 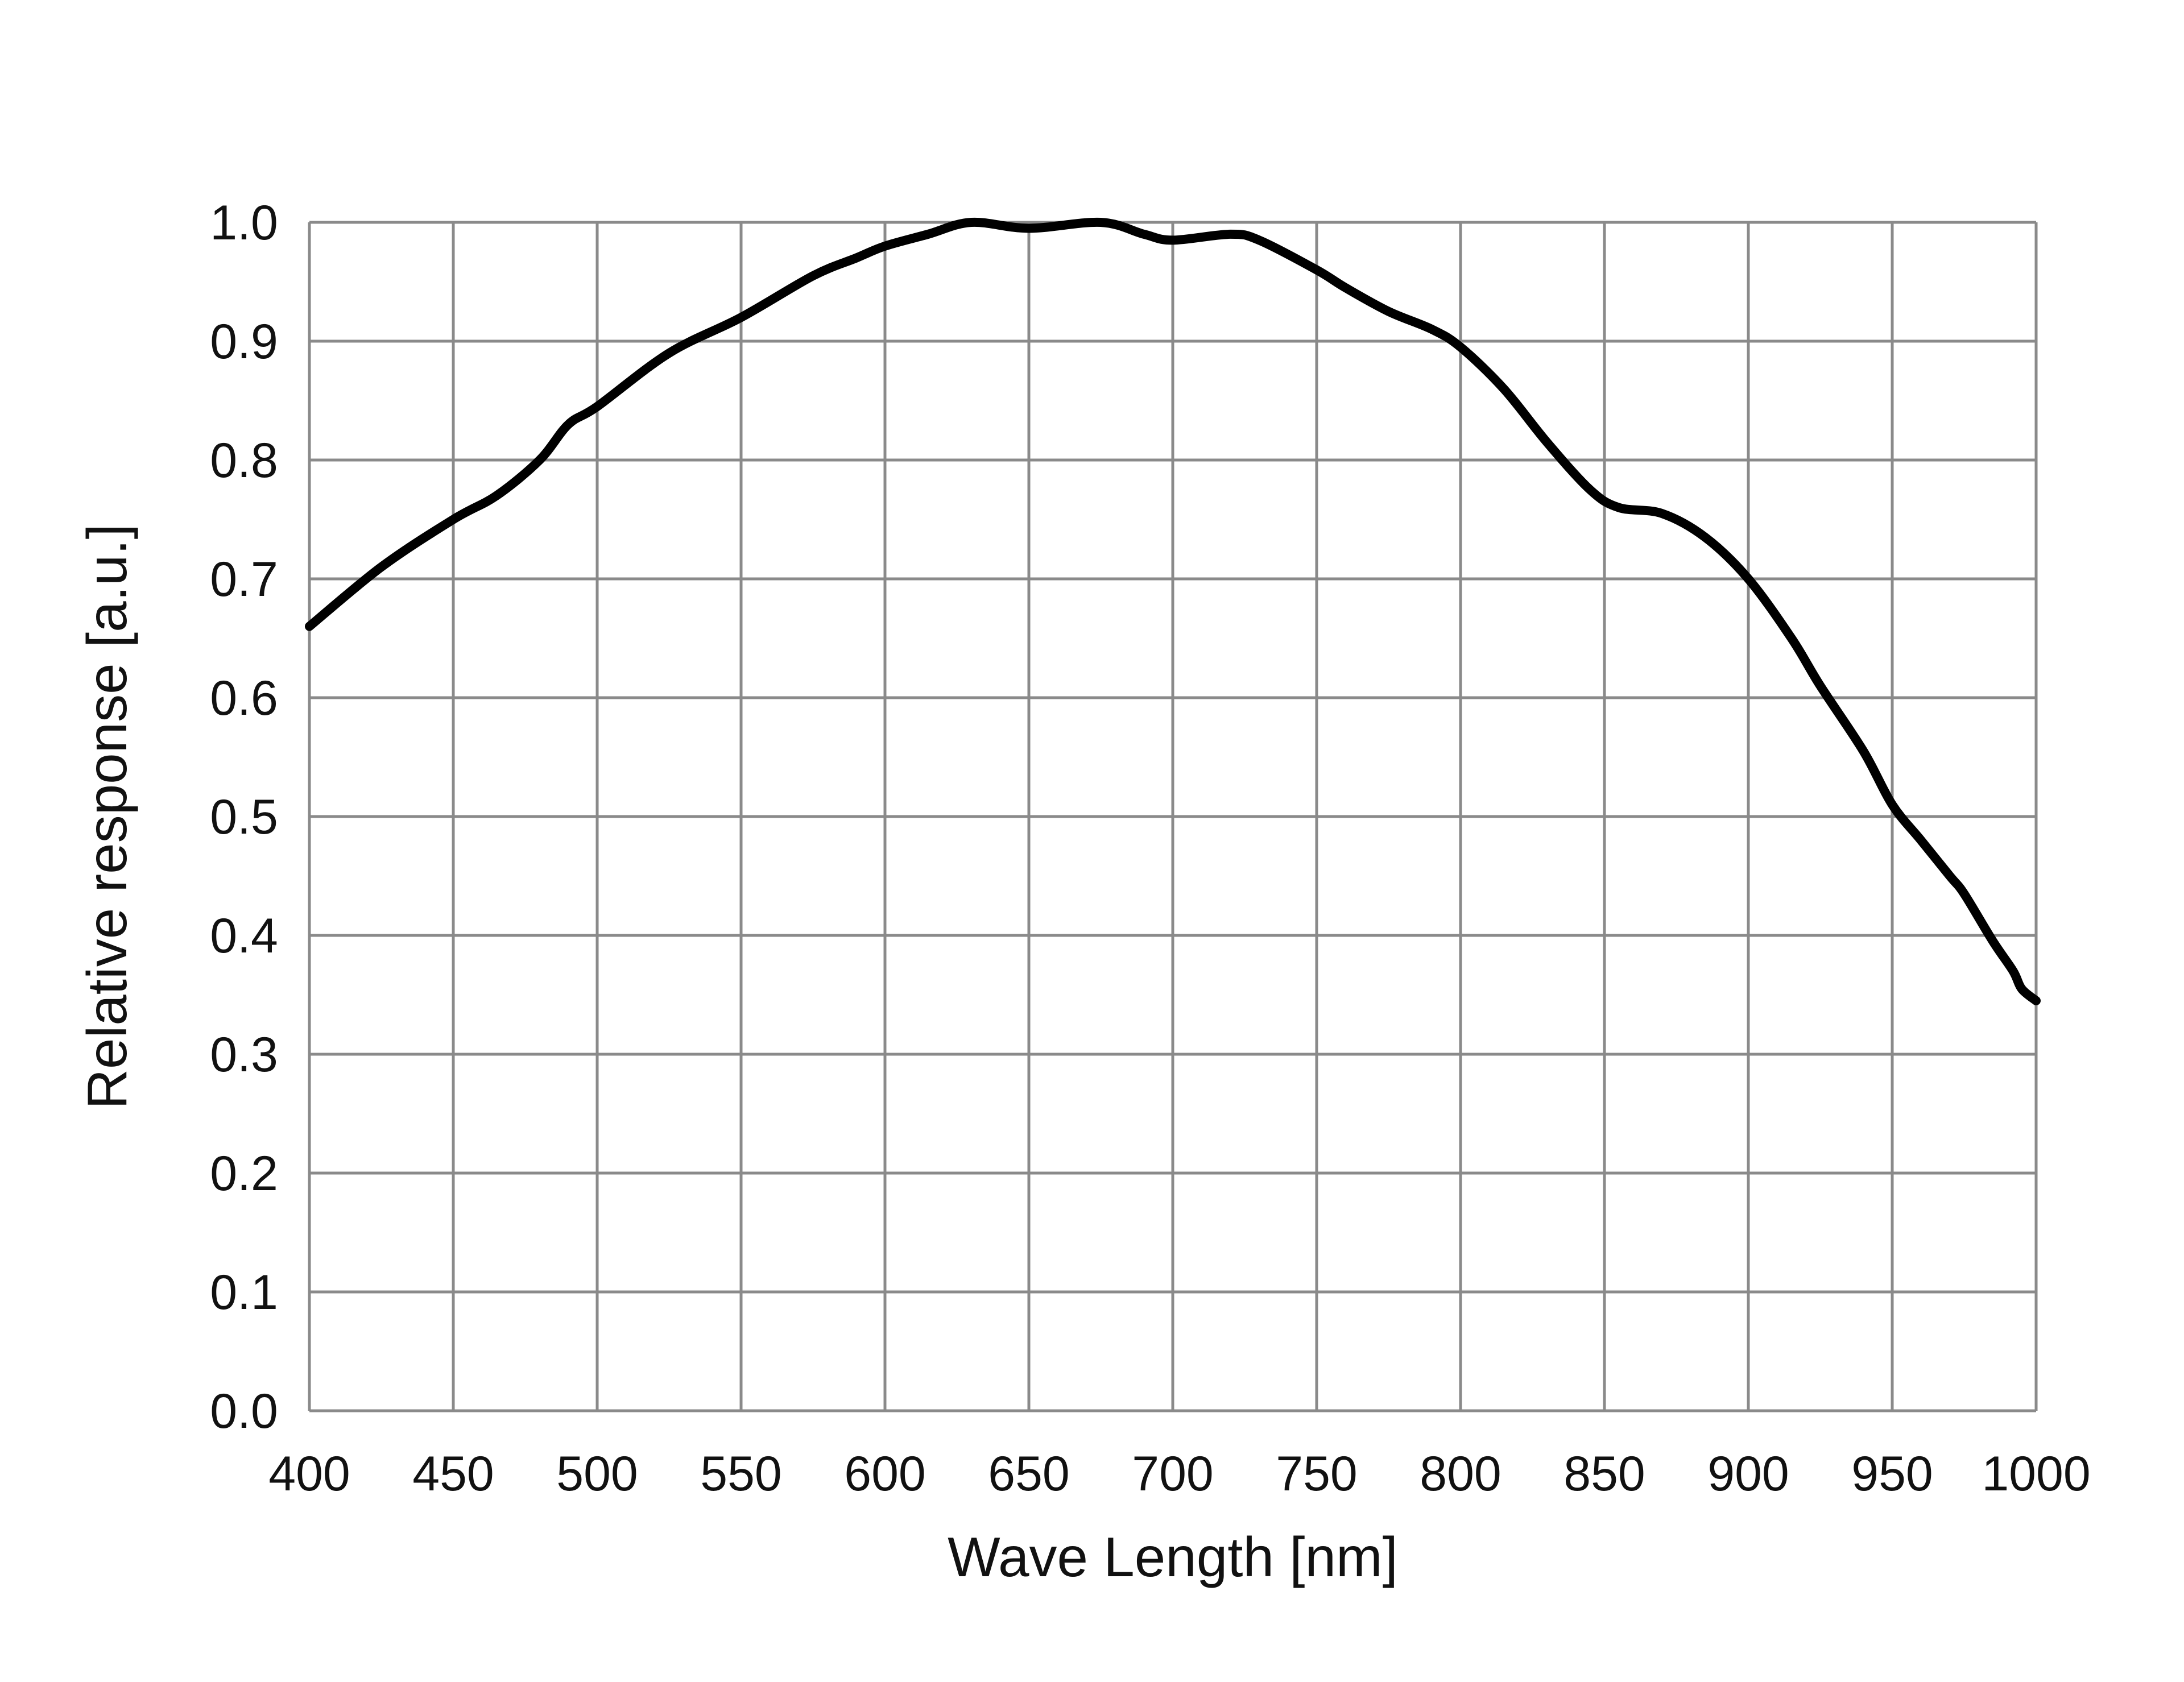 I want to click on y-tick-label: 0.3, so click(x=244, y=1055).